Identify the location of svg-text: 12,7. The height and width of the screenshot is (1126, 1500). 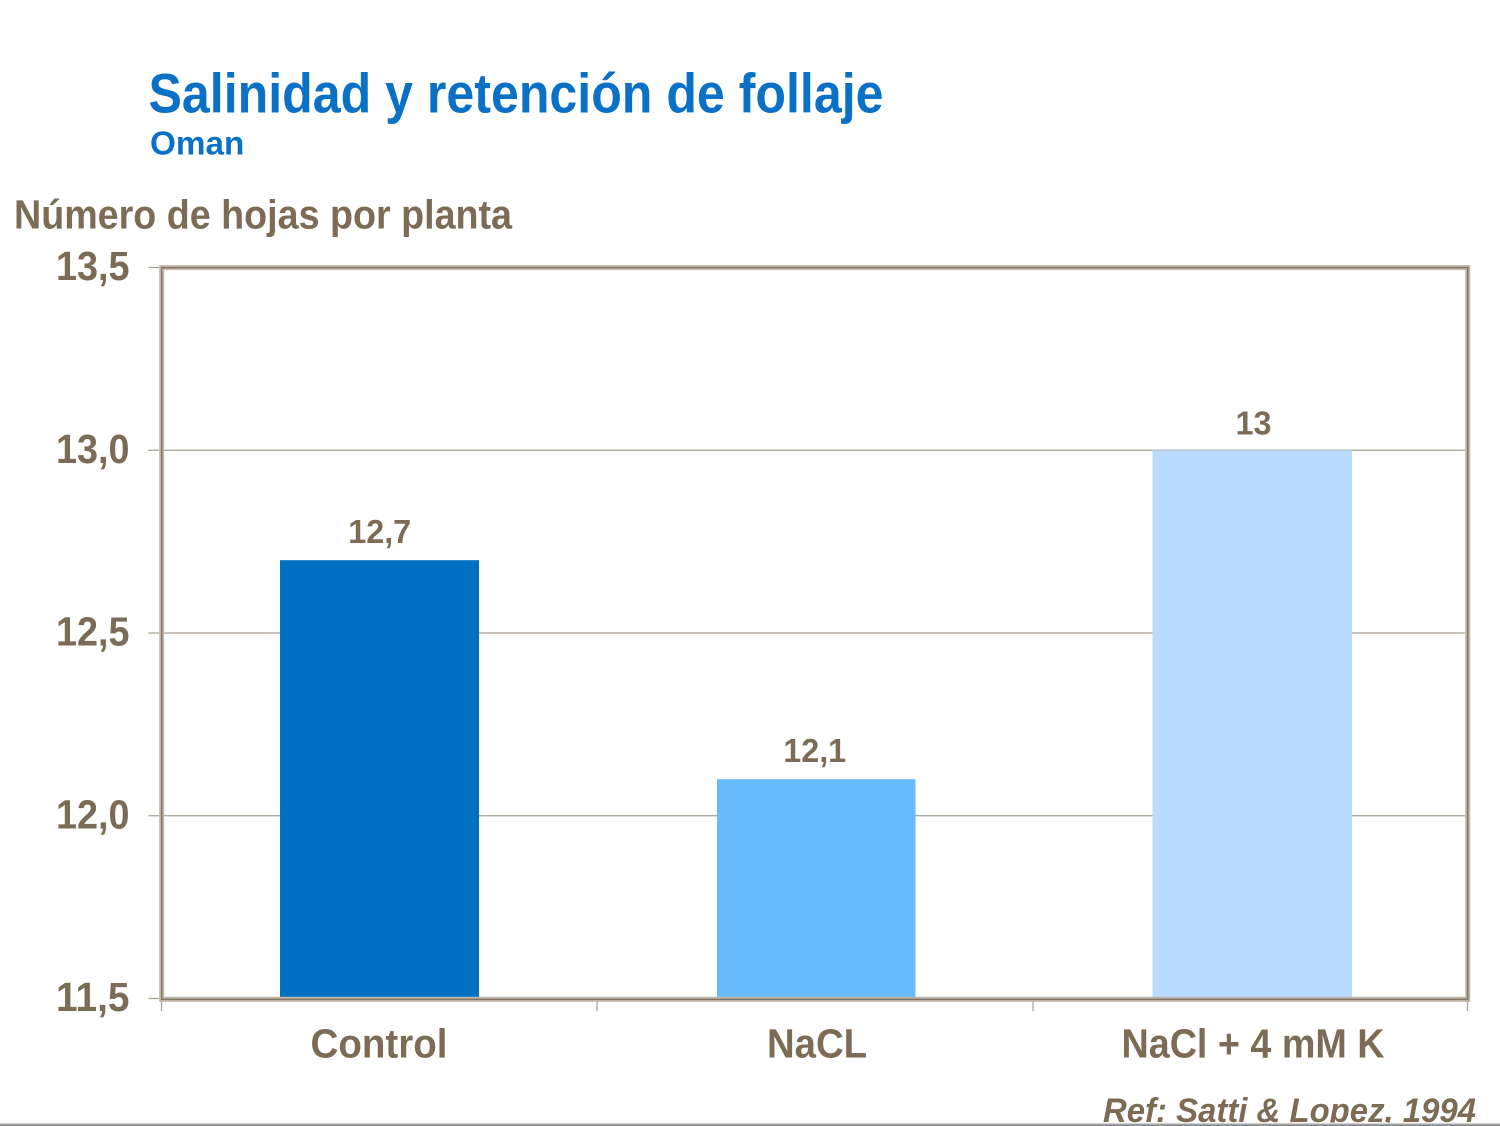
(379, 532).